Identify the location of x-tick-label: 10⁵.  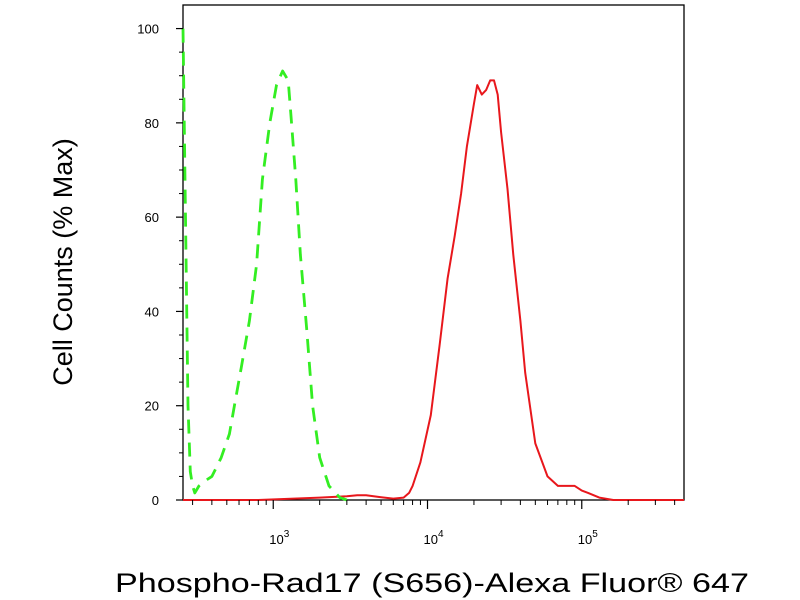
(588, 538).